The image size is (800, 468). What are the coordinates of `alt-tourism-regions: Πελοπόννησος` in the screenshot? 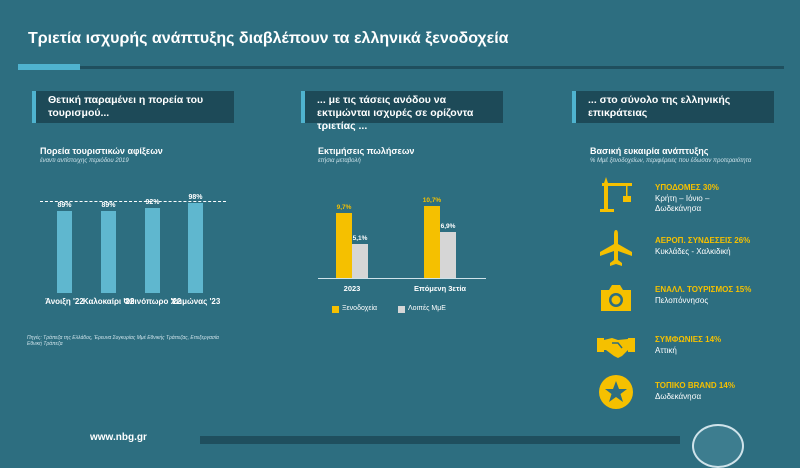 It's located at (682, 300).